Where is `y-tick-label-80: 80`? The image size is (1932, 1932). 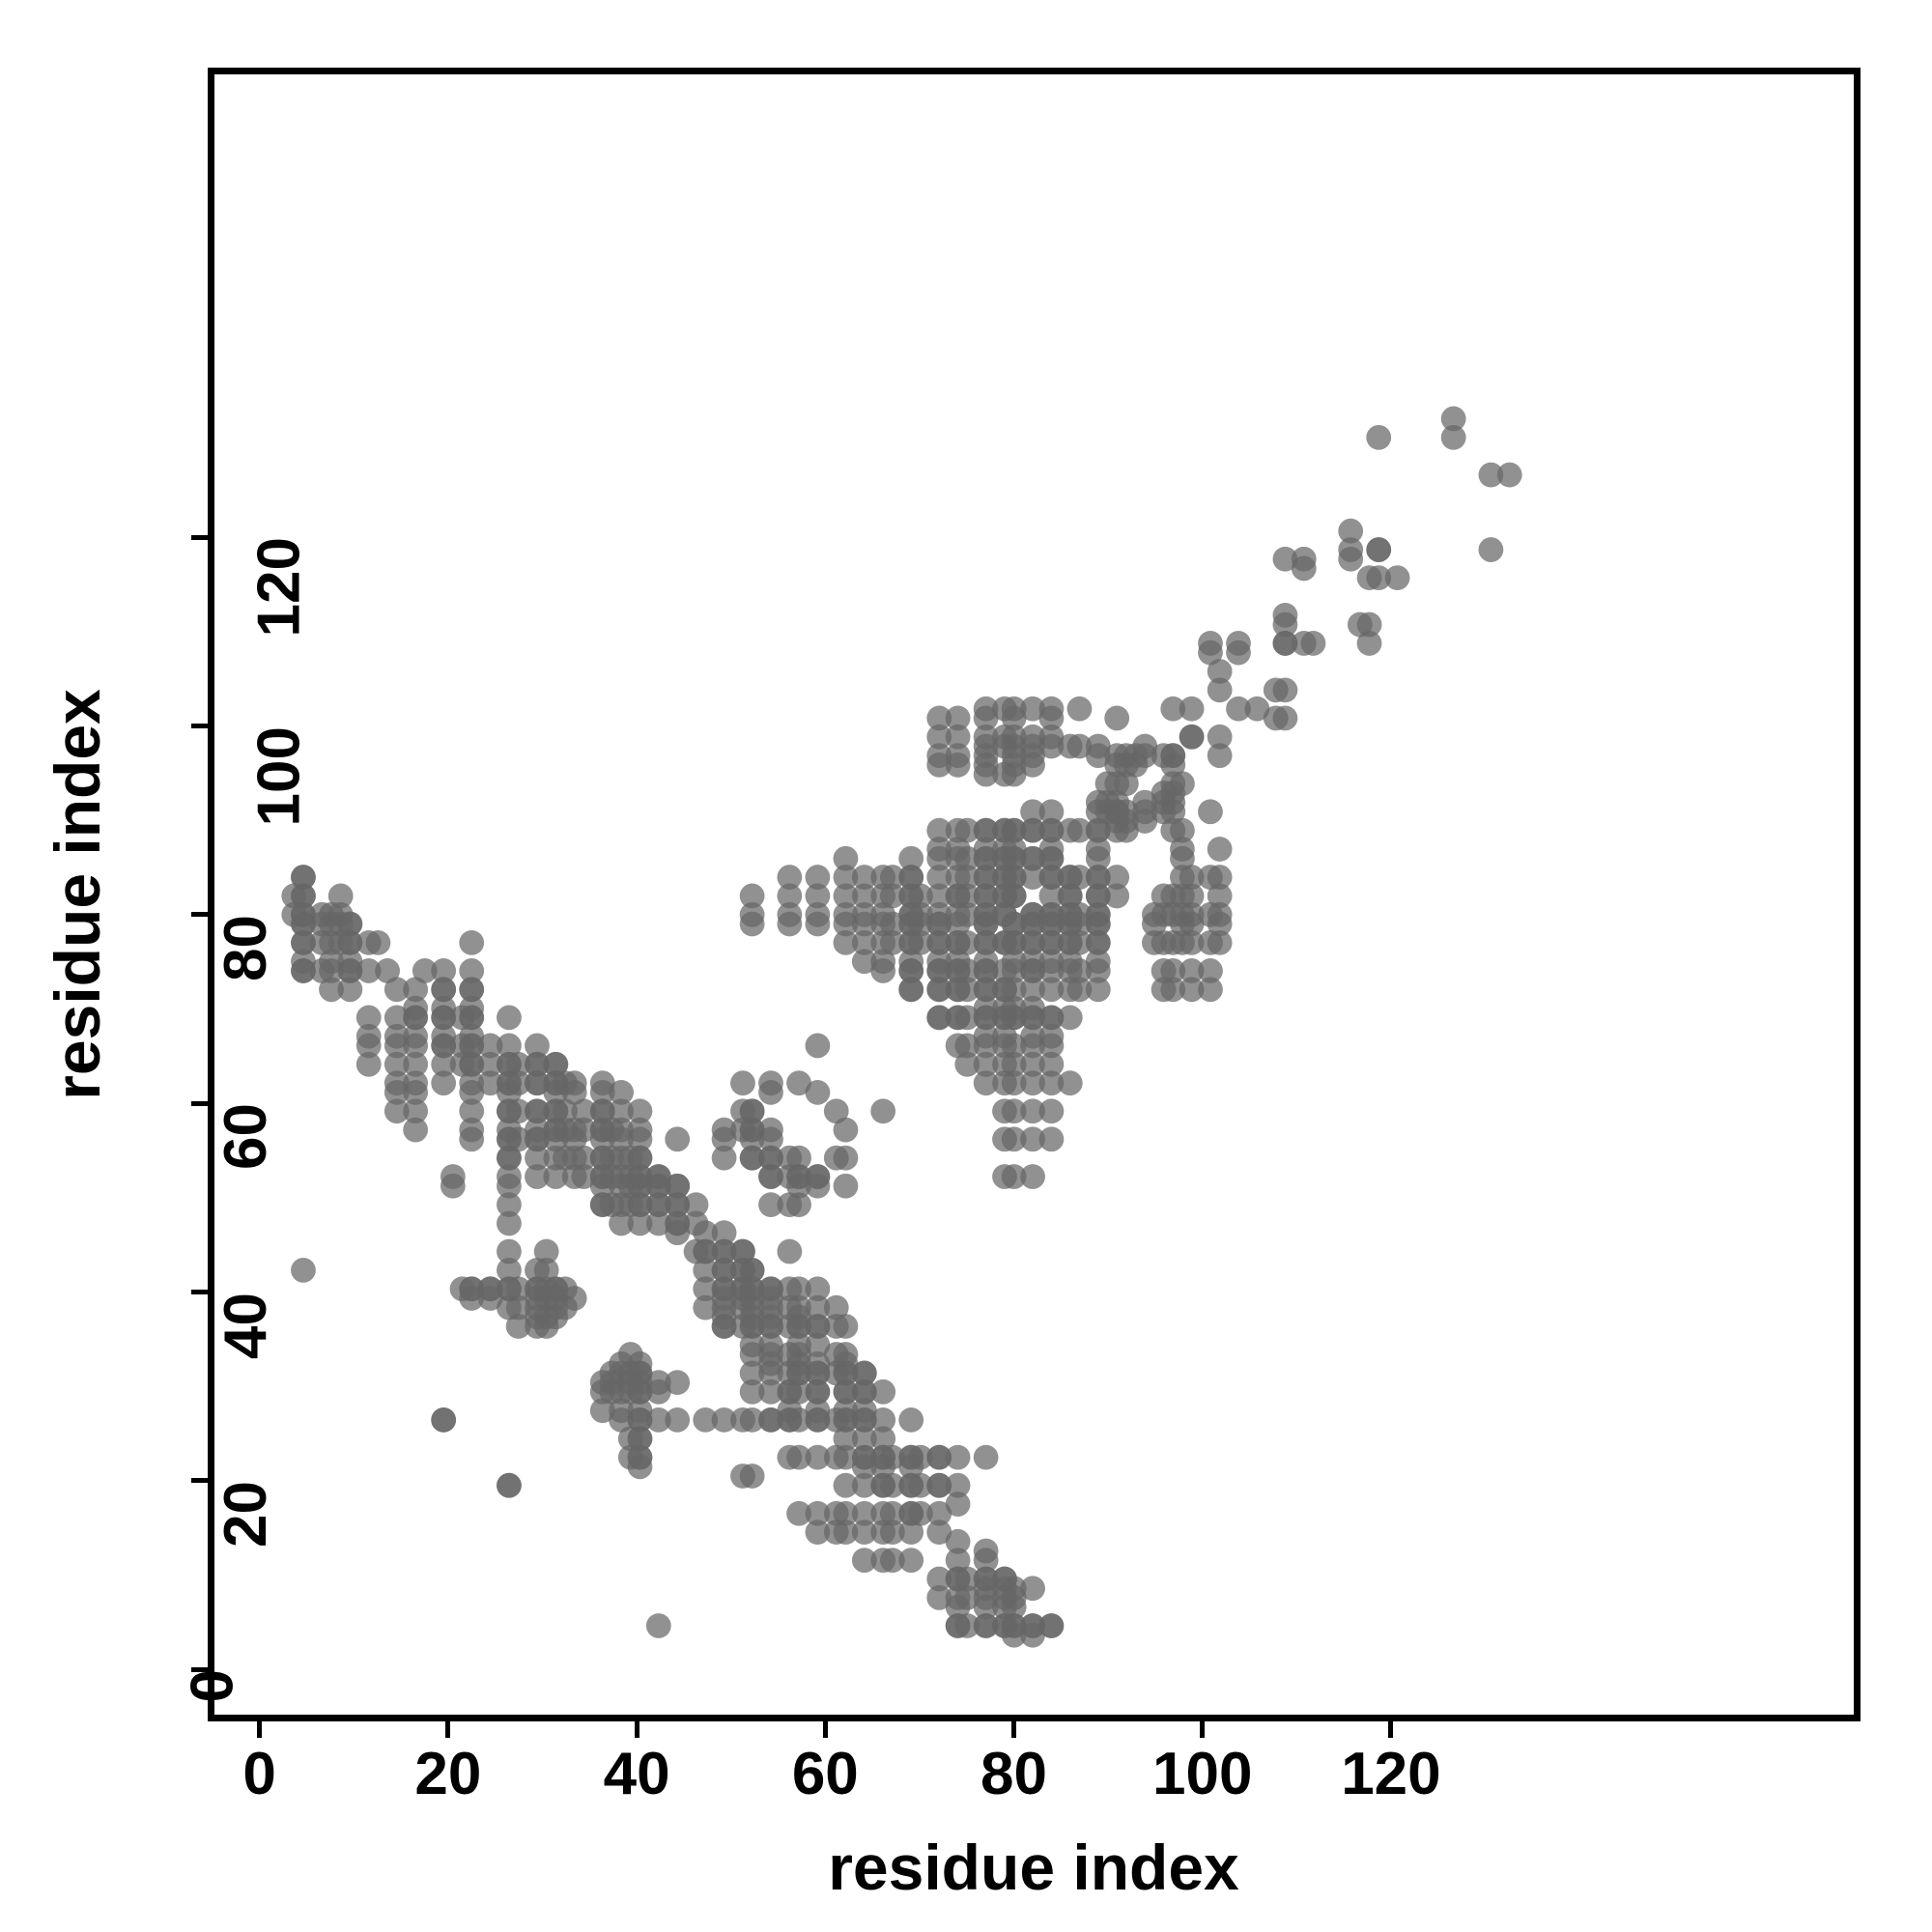
y-tick-label-80: 80 is located at coordinates (245, 947).